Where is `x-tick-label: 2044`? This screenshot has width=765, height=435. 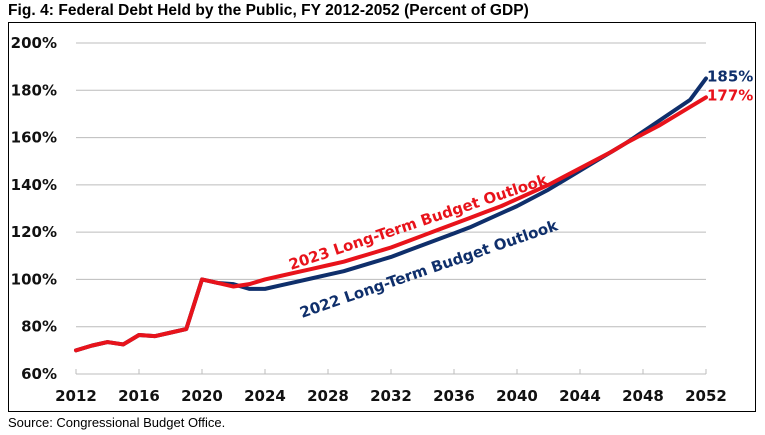
x-tick-label: 2044 is located at coordinates (580, 396).